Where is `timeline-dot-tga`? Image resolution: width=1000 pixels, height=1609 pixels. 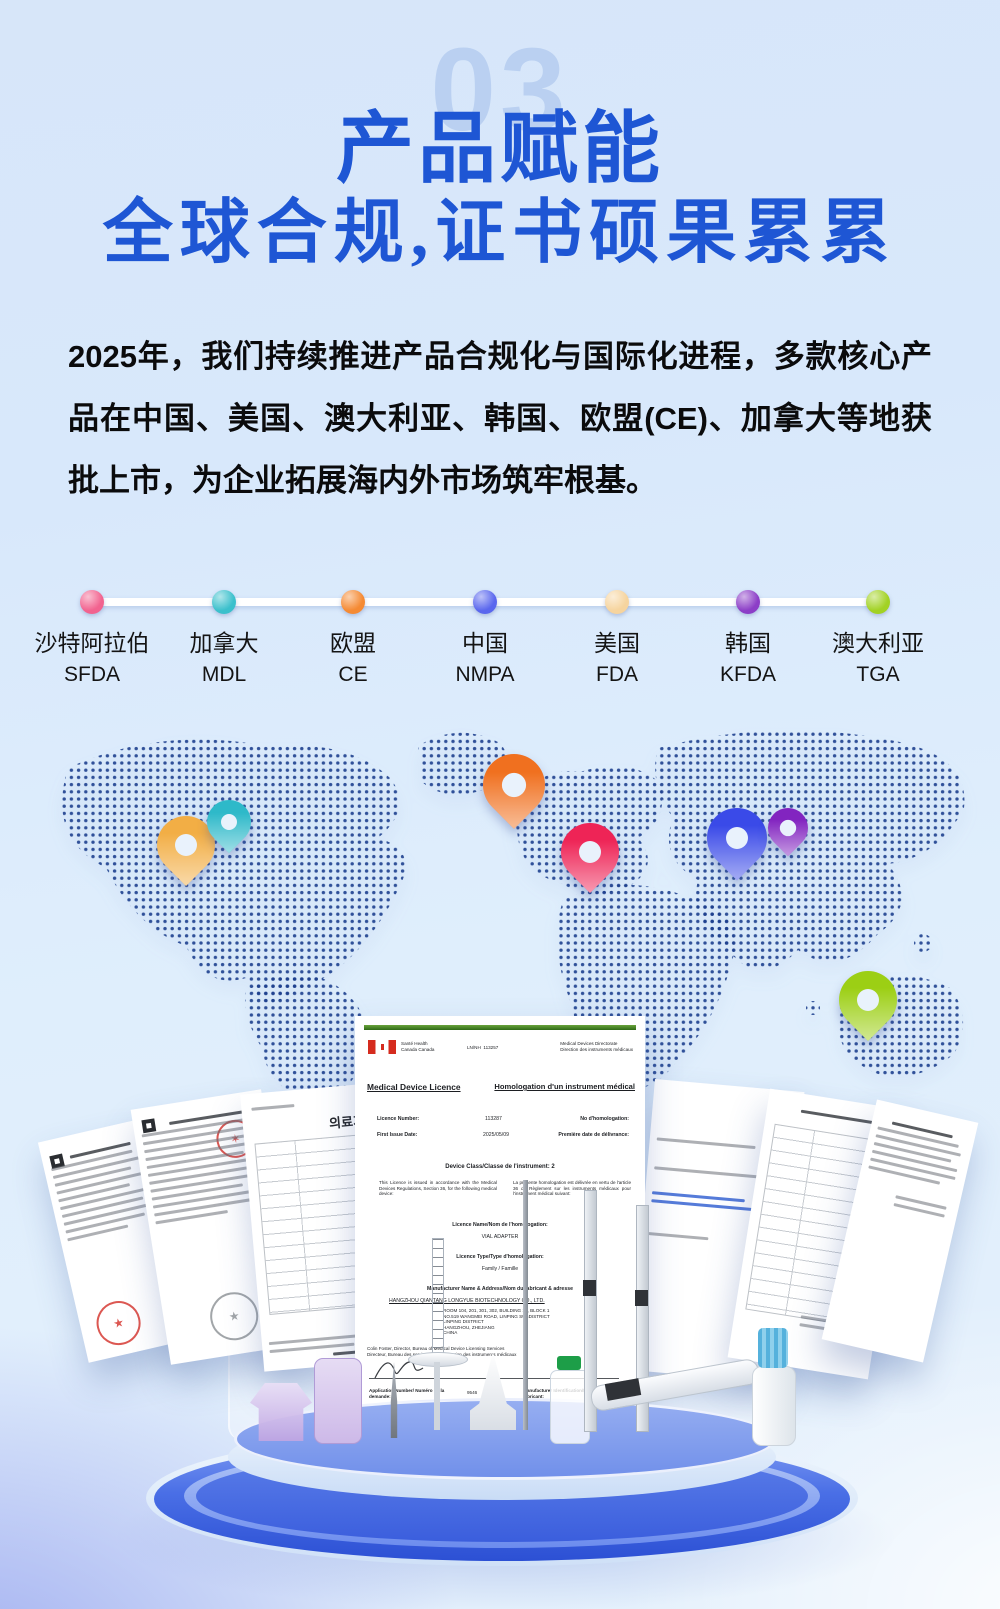 timeline-dot-tga is located at coordinates (878, 602).